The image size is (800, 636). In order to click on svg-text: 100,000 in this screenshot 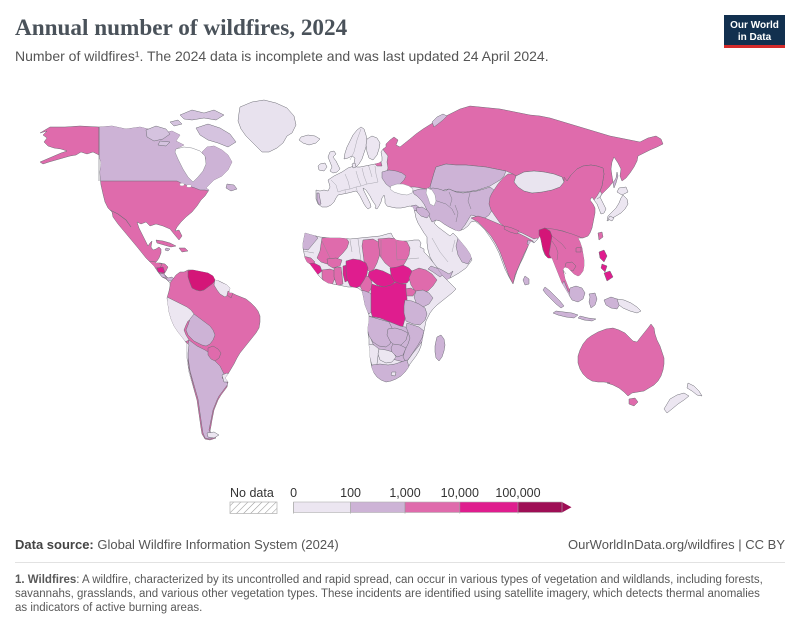, I will do `click(517, 493)`.